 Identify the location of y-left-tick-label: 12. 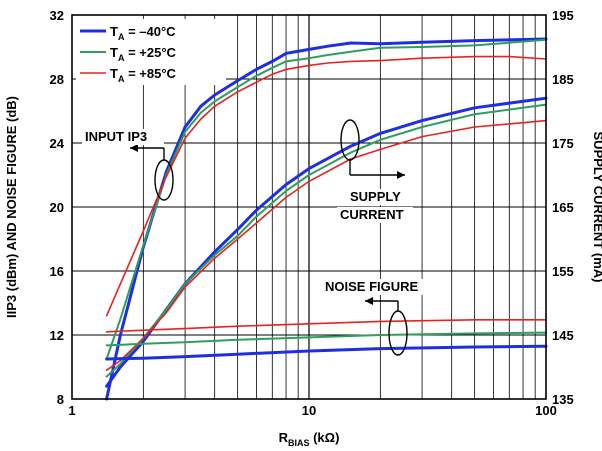
(57, 335).